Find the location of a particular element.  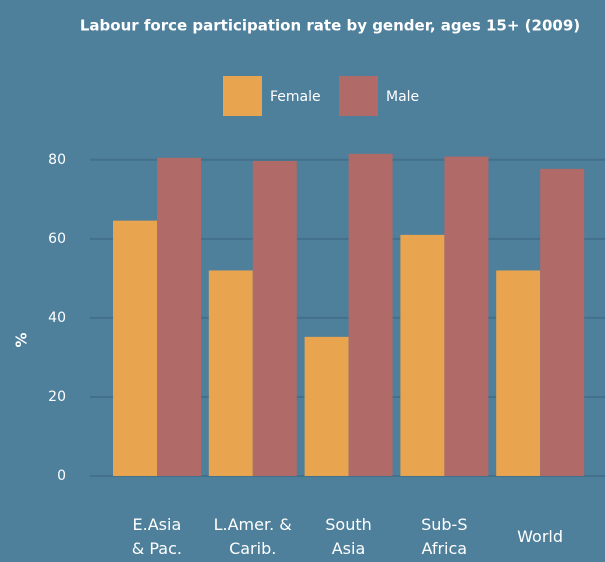

x-tick-label: South Asia is located at coordinates (348, 536).